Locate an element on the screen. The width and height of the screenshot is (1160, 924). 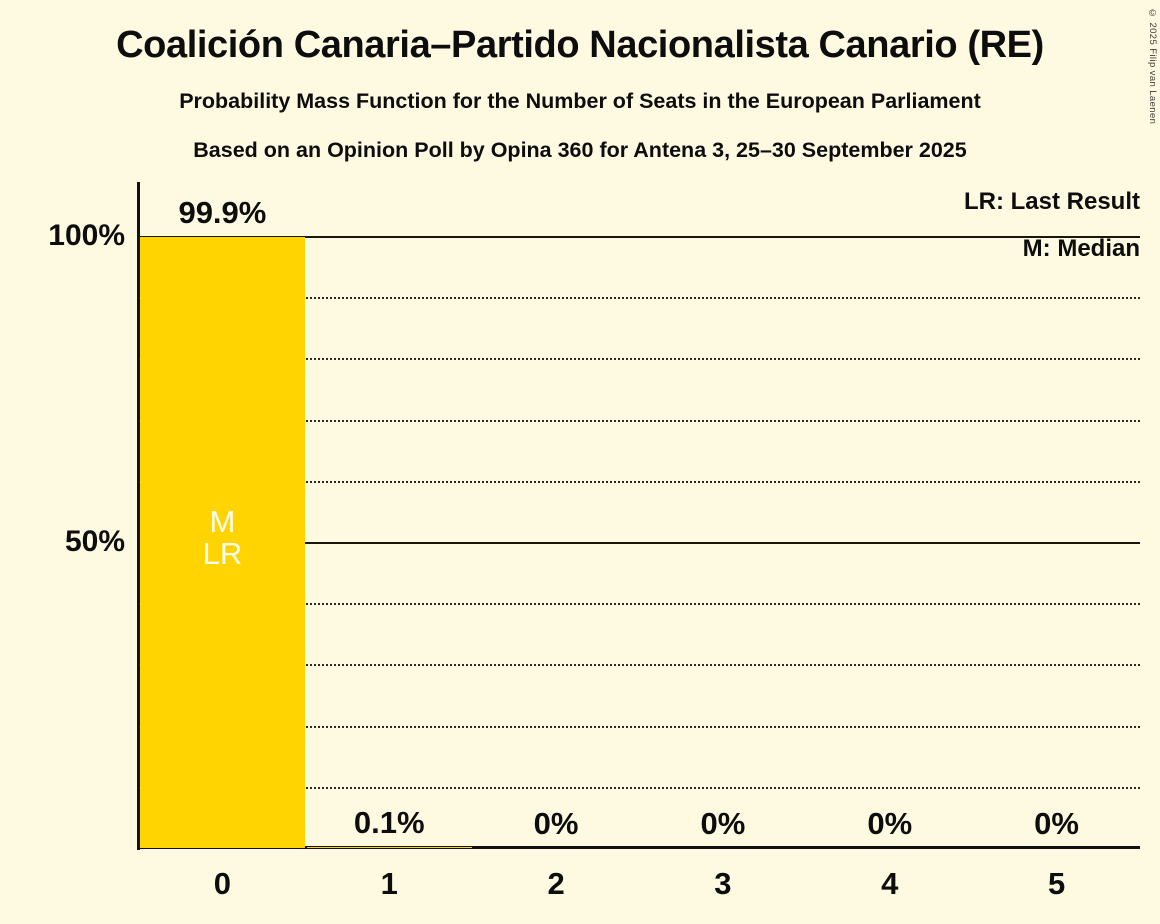
bar-seat-0: M LR is located at coordinates (222, 542).